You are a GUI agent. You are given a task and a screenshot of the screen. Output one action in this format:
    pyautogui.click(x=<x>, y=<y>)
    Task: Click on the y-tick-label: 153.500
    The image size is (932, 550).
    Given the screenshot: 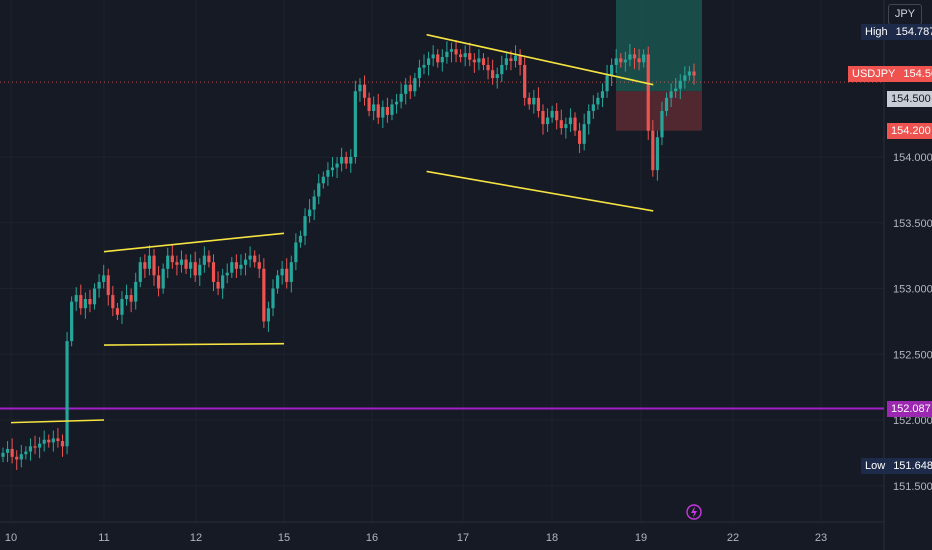 What is the action you would take?
    pyautogui.click(x=912, y=224)
    